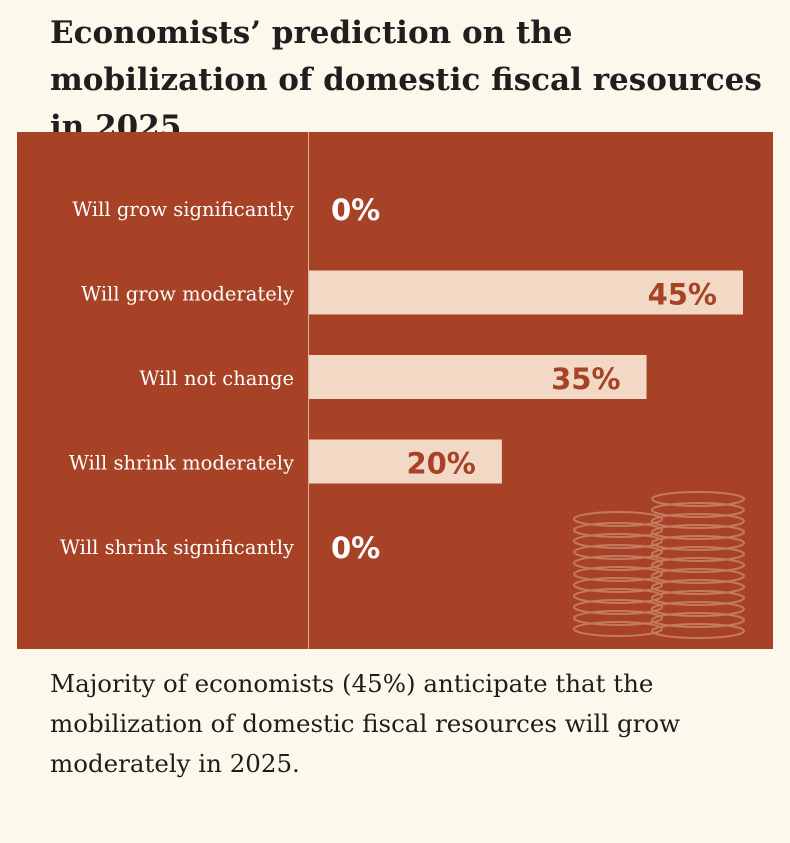  What do you see at coordinates (187, 294) in the screenshot?
I see `category-label: Will grow moderately` at bounding box center [187, 294].